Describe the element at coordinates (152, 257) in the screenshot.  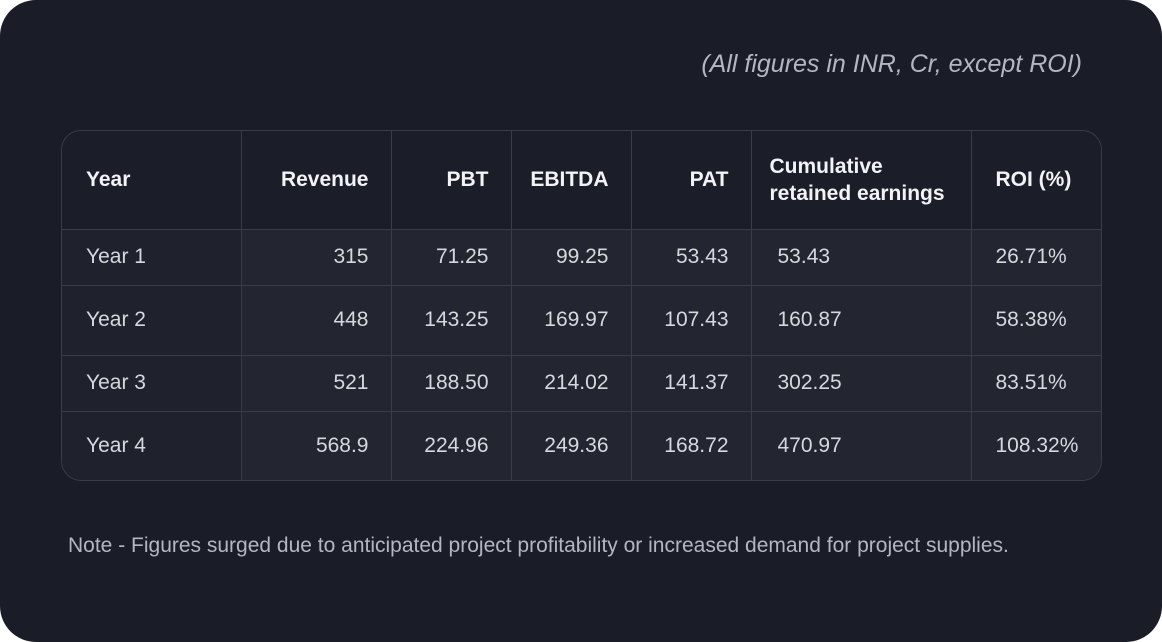
I see `cell-year: Year 1` at that location.